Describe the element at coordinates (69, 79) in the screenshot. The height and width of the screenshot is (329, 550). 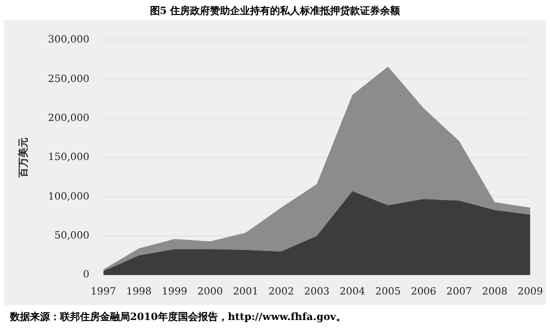
I see `y-tick-label: 250,000` at that location.